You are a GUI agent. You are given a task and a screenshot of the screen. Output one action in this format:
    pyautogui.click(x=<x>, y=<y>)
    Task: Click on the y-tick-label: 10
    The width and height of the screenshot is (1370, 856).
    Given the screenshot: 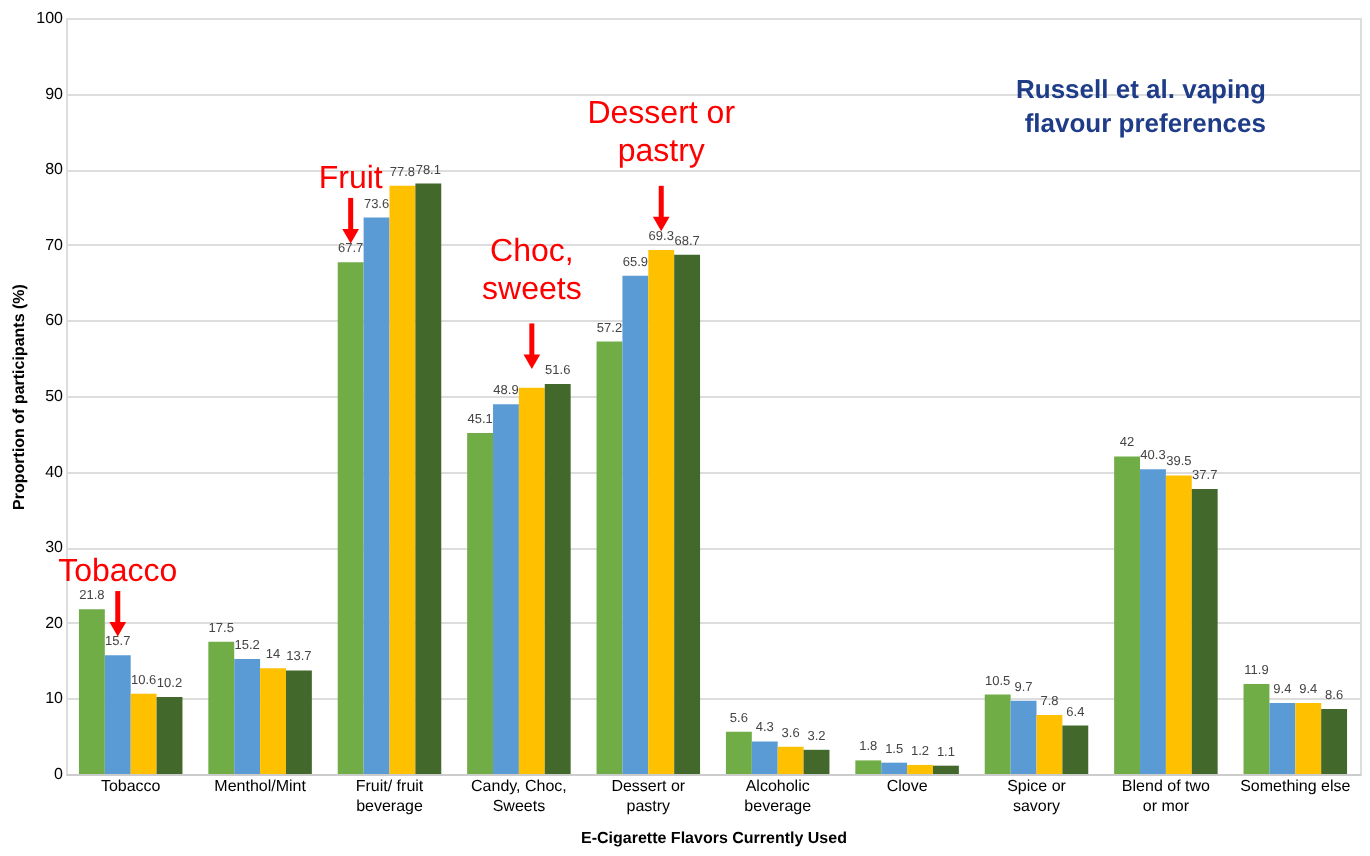 What is the action you would take?
    pyautogui.click(x=55, y=698)
    